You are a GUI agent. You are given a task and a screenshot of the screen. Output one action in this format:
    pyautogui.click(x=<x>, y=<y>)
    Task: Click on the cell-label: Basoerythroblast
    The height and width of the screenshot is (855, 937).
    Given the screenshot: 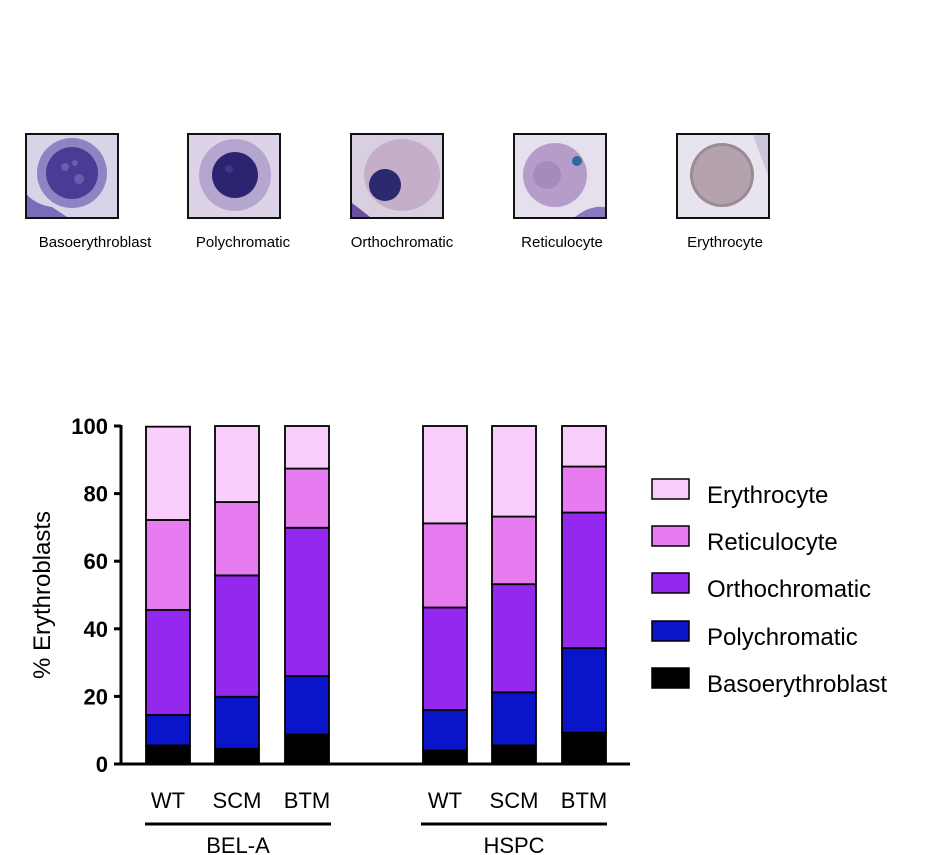 What is the action you would take?
    pyautogui.click(x=95, y=242)
    